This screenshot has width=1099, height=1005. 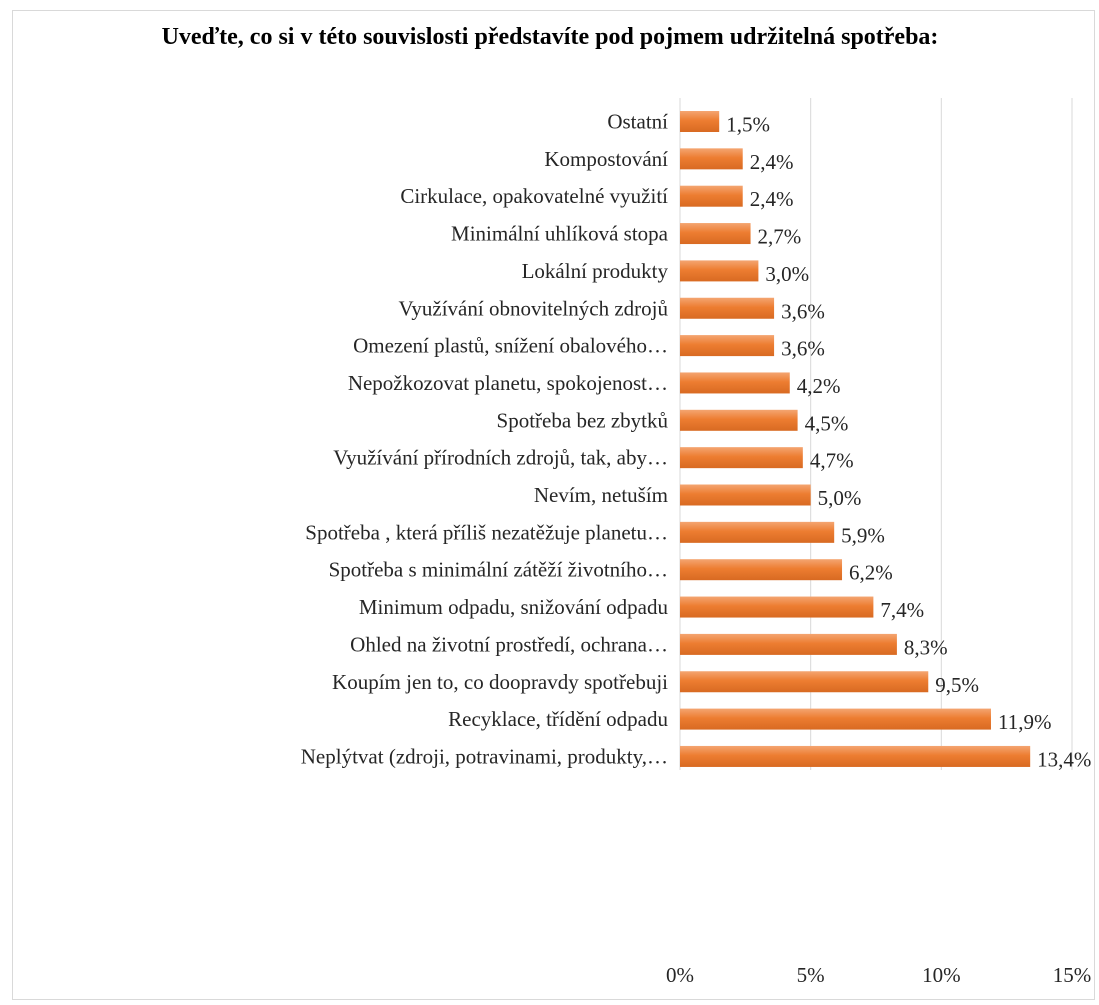 What do you see at coordinates (878, 975) in the screenshot?
I see `x-axis-tick-labels: 0% 5% 10% 15%` at bounding box center [878, 975].